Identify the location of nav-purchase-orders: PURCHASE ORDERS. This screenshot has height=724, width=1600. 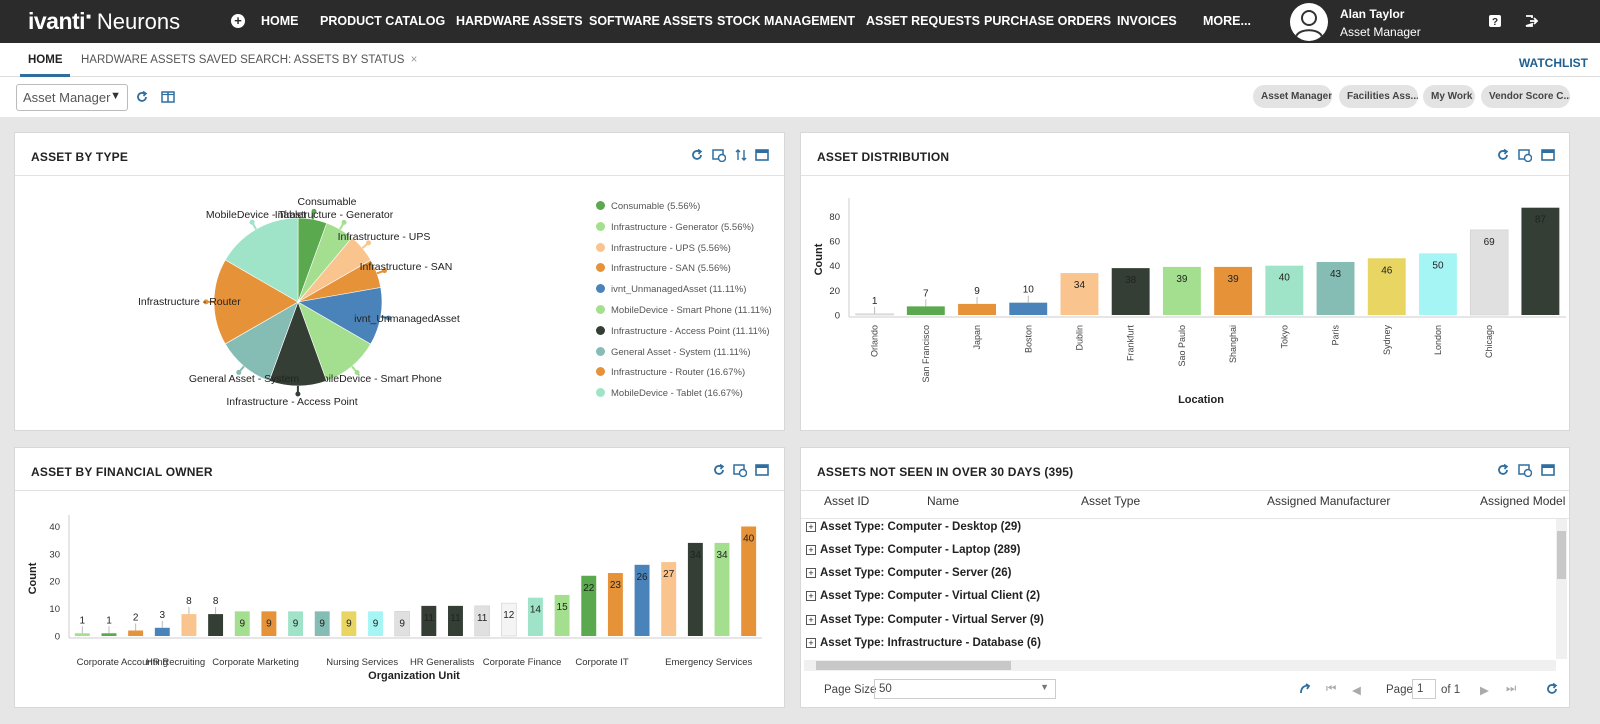
(1048, 21).